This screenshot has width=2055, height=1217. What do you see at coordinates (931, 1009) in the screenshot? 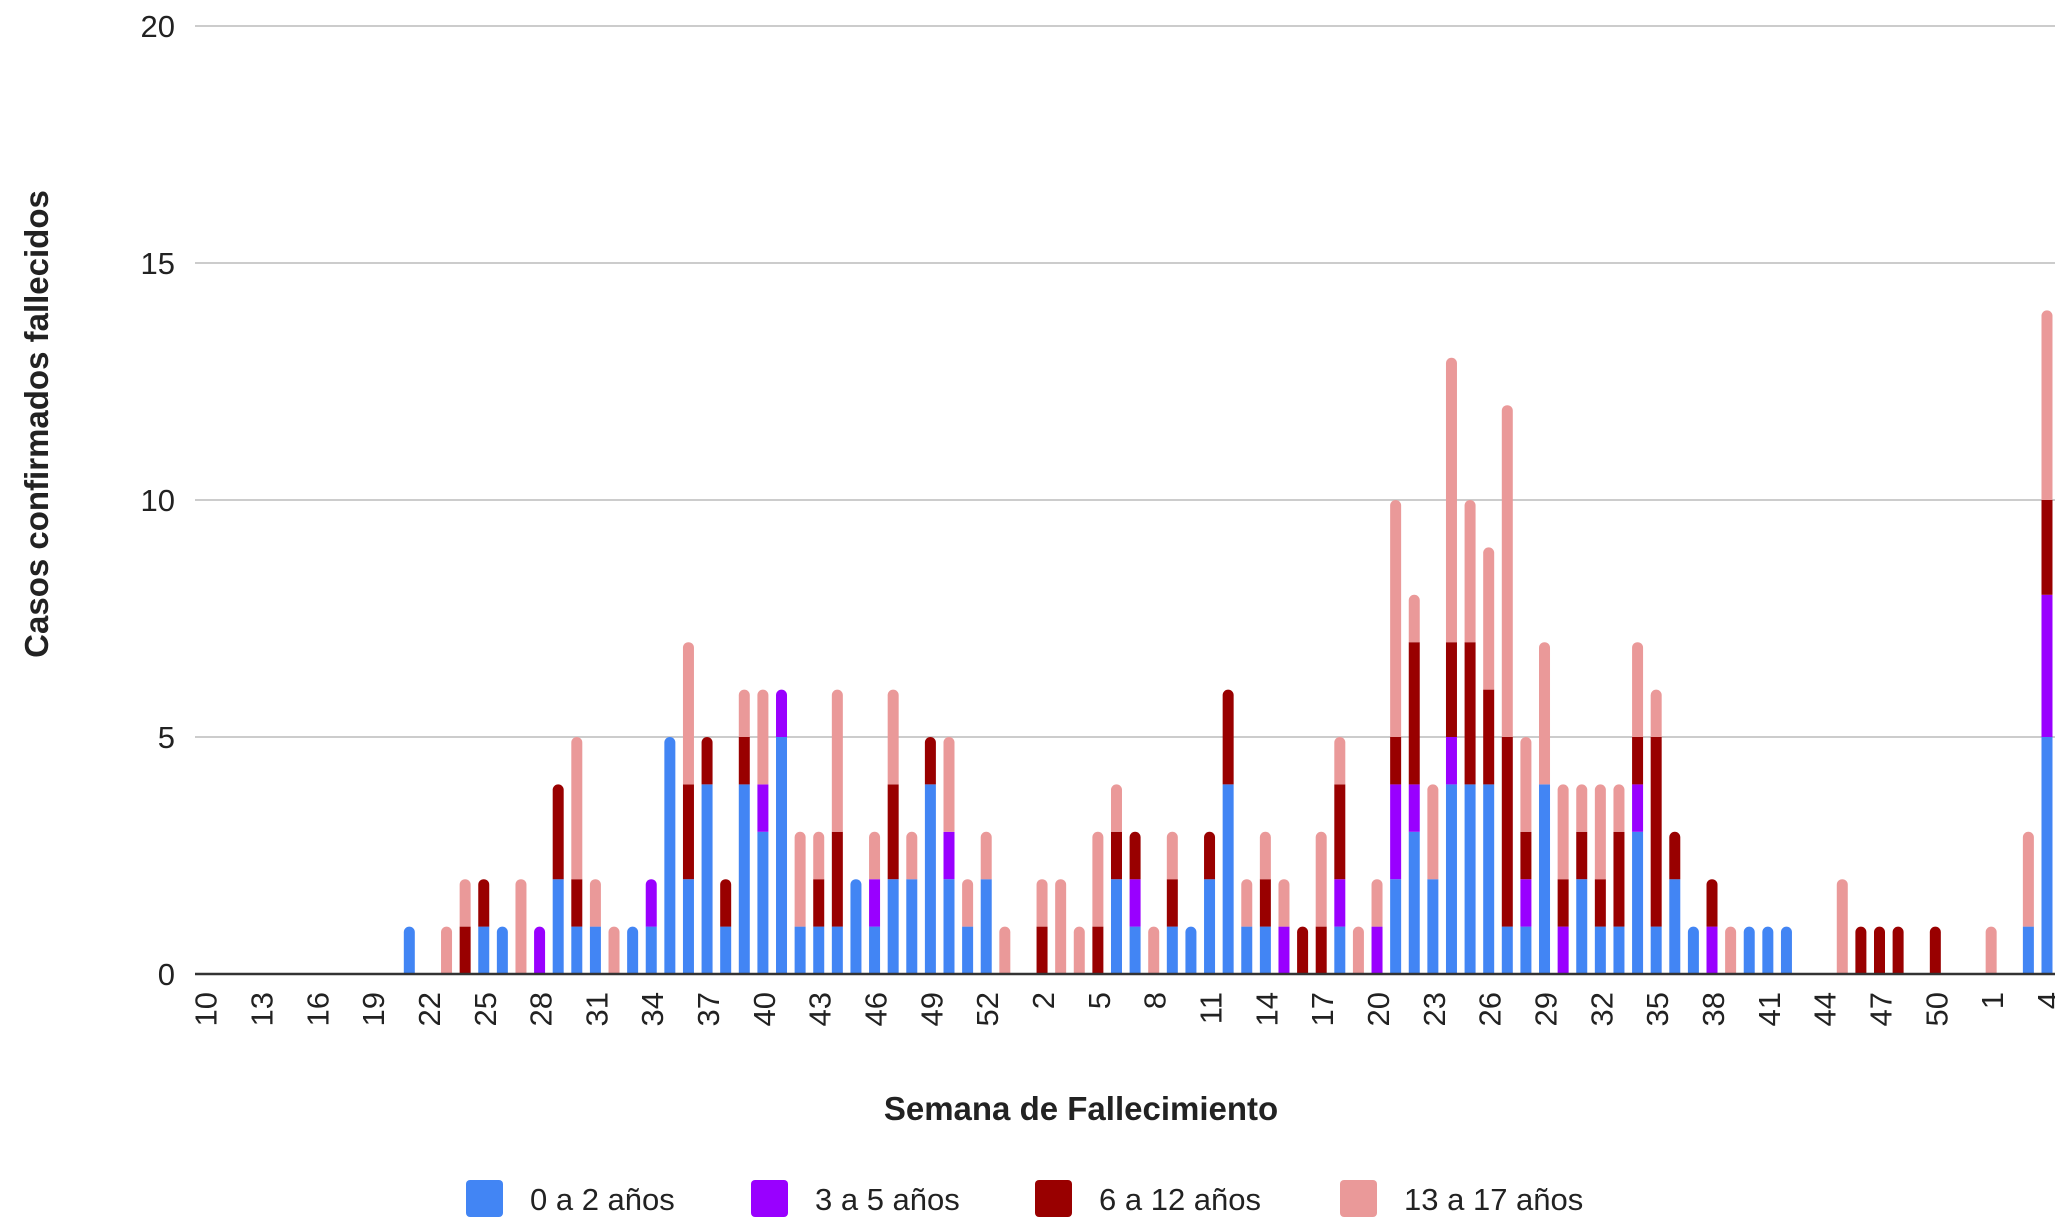
I see `x-tick-label: 49` at bounding box center [931, 1009].